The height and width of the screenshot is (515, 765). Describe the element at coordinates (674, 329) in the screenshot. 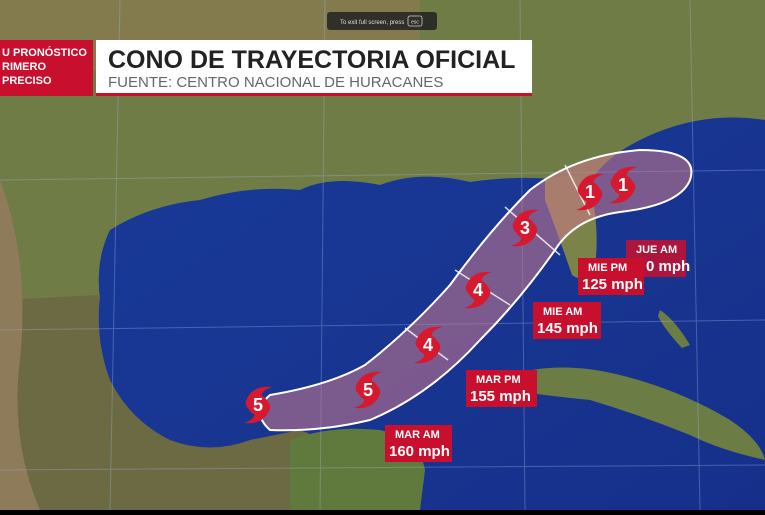

I see `land-bahamas` at that location.